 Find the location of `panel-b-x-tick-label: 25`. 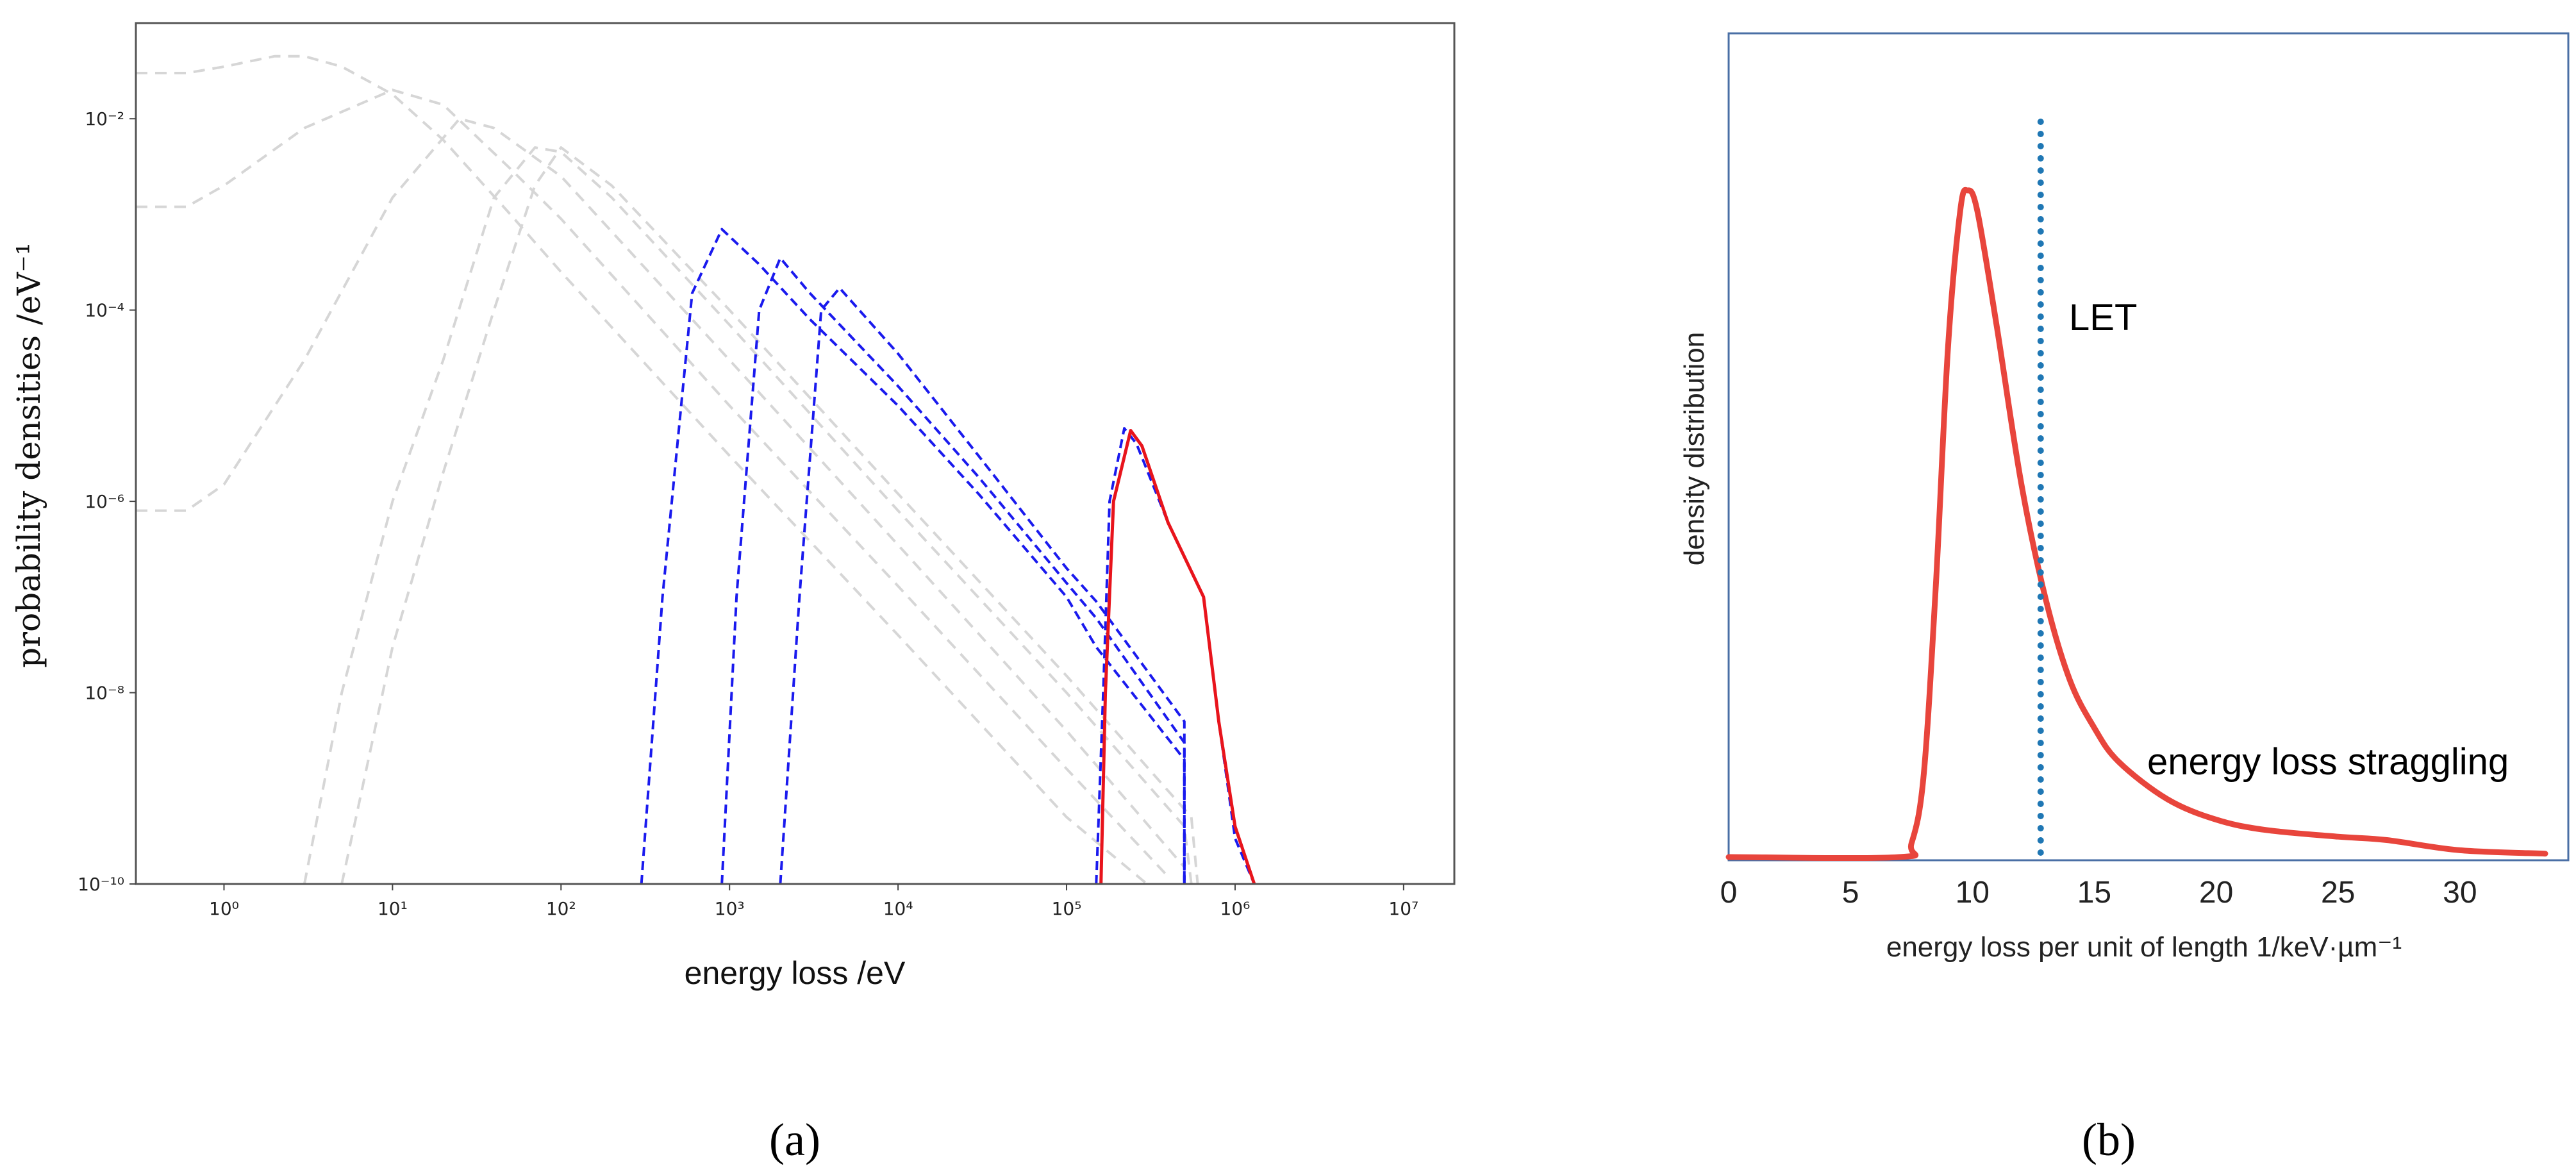

panel-b-x-tick-label: 25 is located at coordinates (2338, 893).